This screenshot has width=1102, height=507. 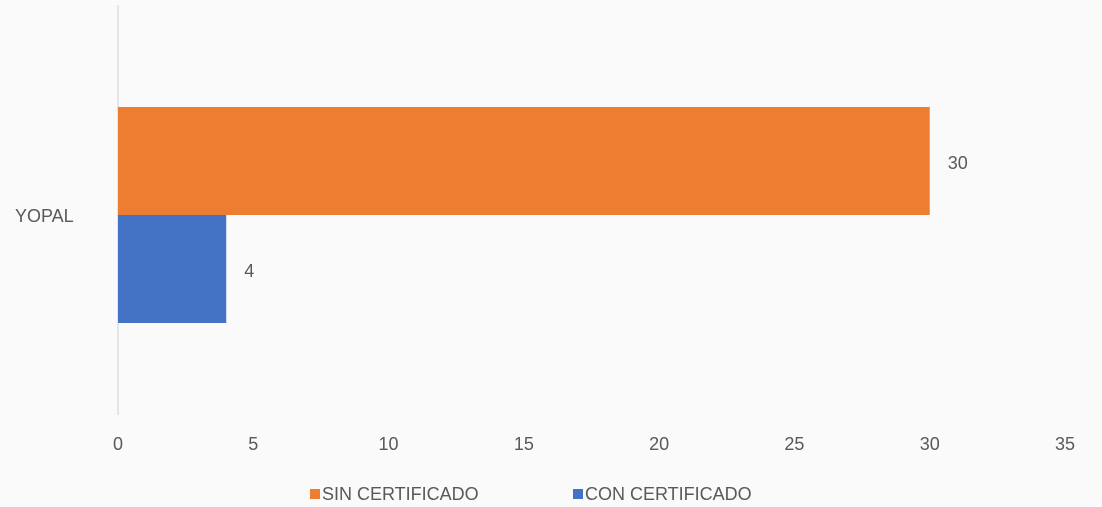 I want to click on bar, so click(x=172, y=269).